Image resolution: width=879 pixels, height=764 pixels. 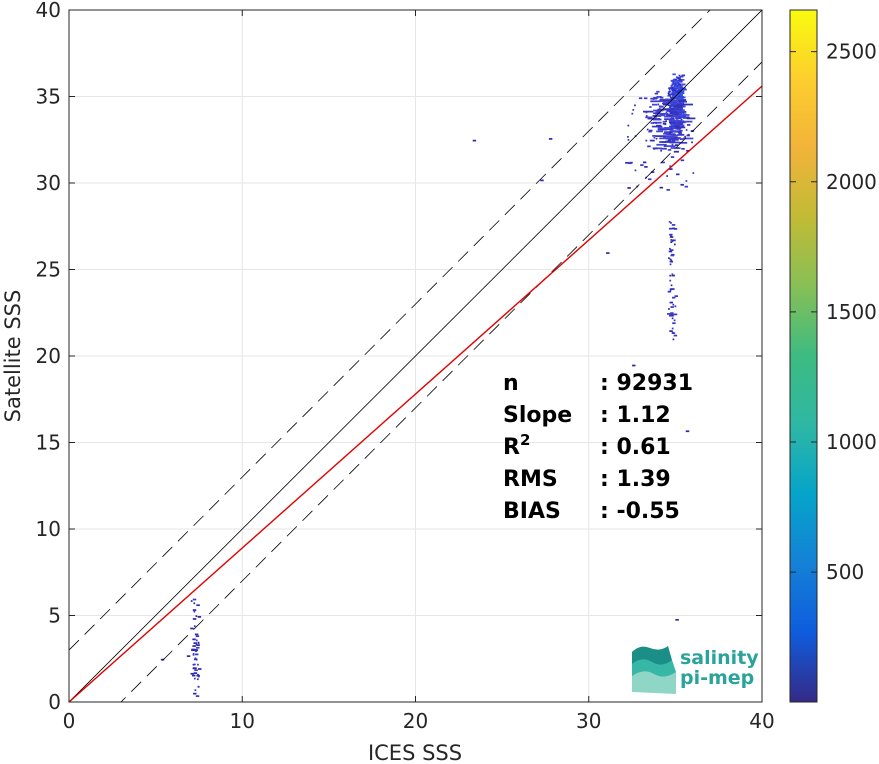 What do you see at coordinates (48, 356) in the screenshot?
I see `y-tick-label-4: 20` at bounding box center [48, 356].